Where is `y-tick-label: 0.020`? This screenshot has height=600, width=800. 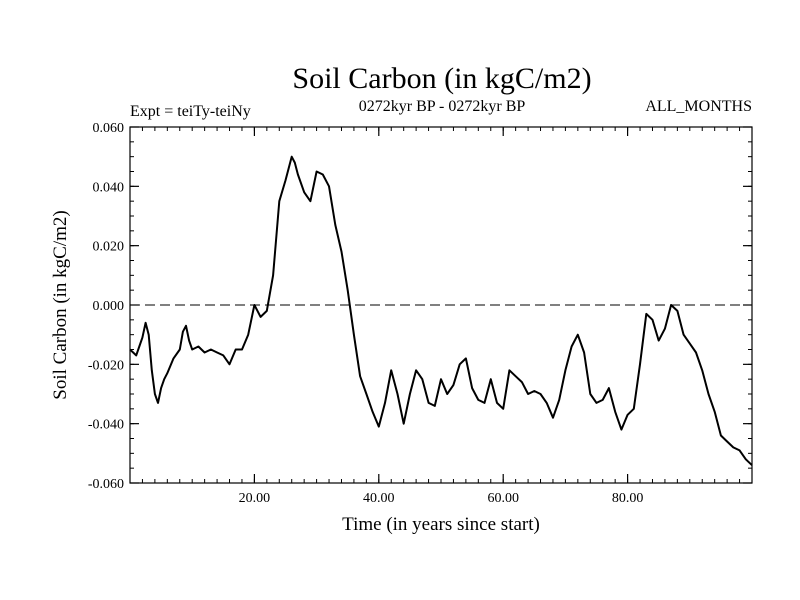
y-tick-label: 0.020 is located at coordinates (109, 247).